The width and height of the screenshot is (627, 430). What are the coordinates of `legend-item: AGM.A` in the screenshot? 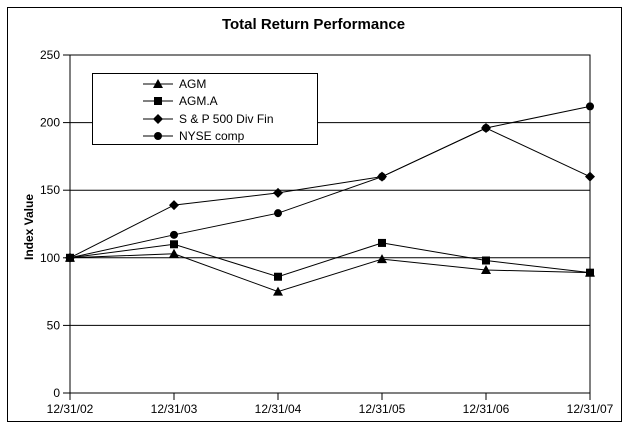 It's located at (205, 102).